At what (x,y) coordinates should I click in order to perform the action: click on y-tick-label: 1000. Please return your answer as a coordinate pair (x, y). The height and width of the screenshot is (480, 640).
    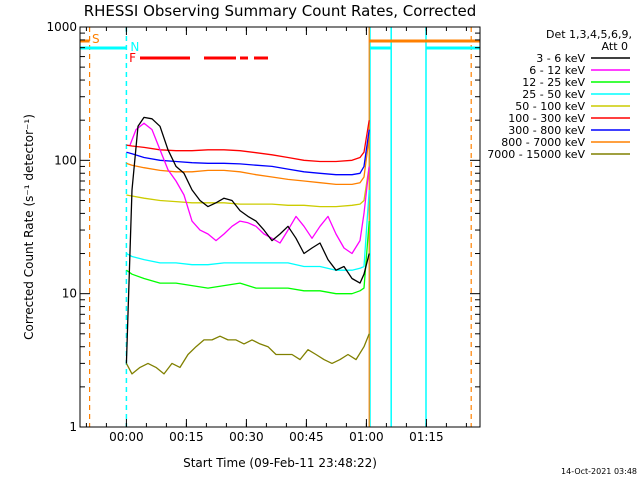
    Looking at the image, I should click on (61, 27).